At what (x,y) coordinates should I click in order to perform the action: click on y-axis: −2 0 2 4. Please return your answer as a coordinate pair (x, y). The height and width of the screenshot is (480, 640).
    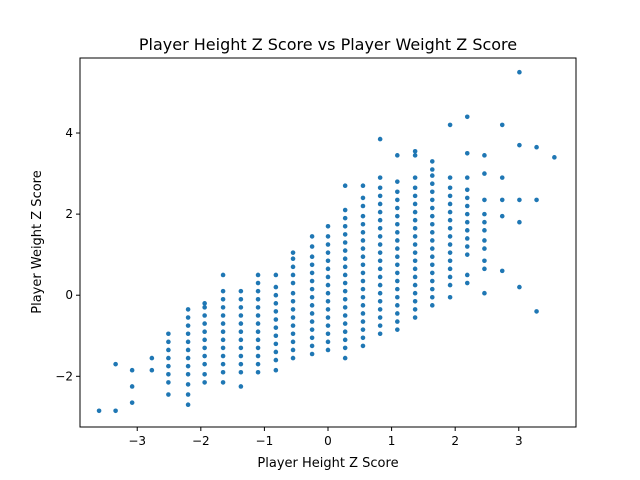
    Looking at the image, I should click on (67, 254).